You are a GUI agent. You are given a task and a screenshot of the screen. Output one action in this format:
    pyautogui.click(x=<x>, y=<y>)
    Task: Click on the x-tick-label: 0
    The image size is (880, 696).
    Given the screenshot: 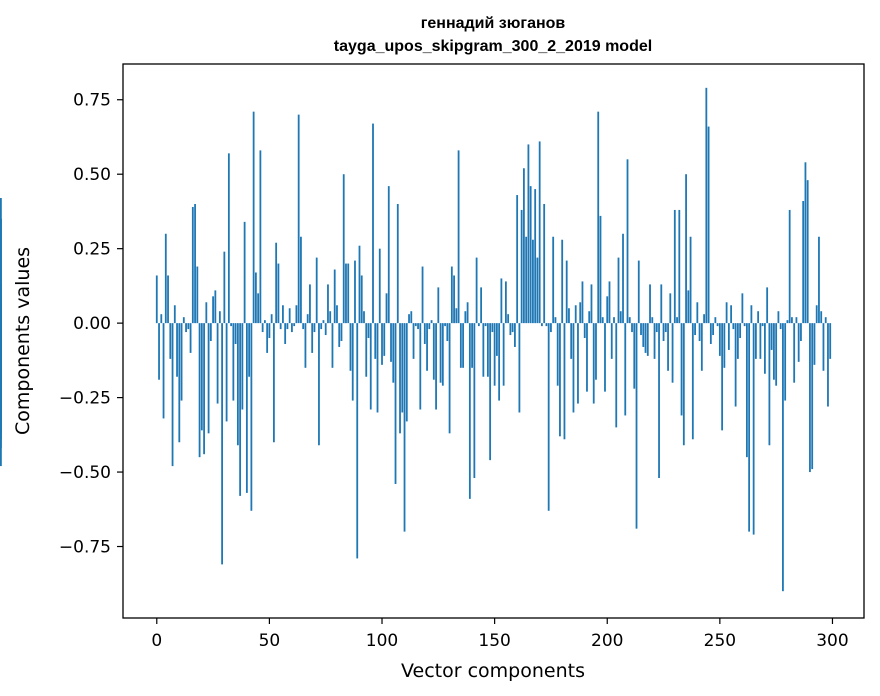 What is the action you would take?
    pyautogui.click(x=156, y=641)
    